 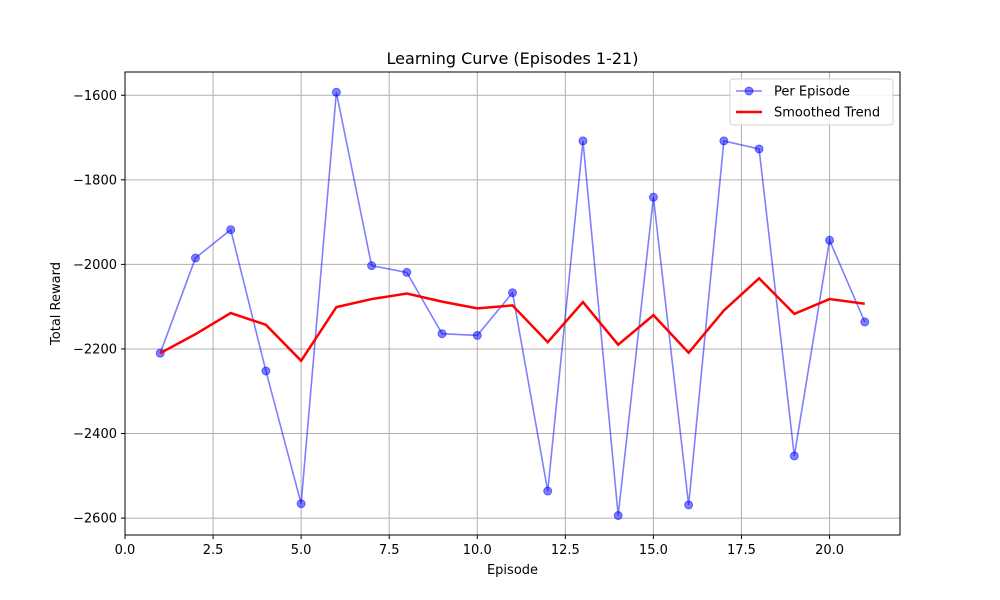 What do you see at coordinates (741, 550) in the screenshot?
I see `x-tick-label: 17.5` at bounding box center [741, 550].